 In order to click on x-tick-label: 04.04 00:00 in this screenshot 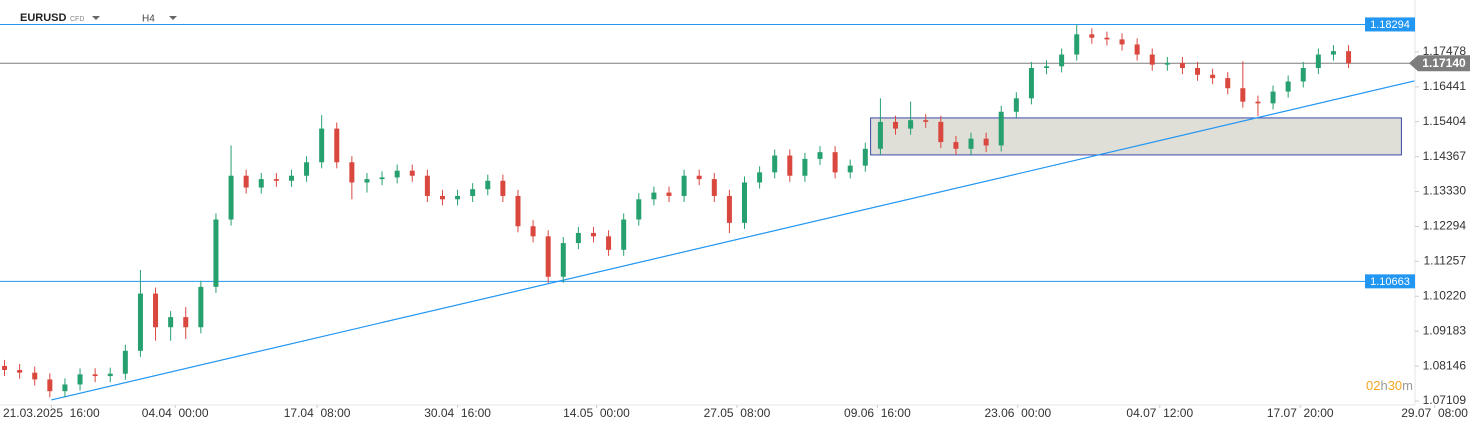, I will do `click(175, 413)`.